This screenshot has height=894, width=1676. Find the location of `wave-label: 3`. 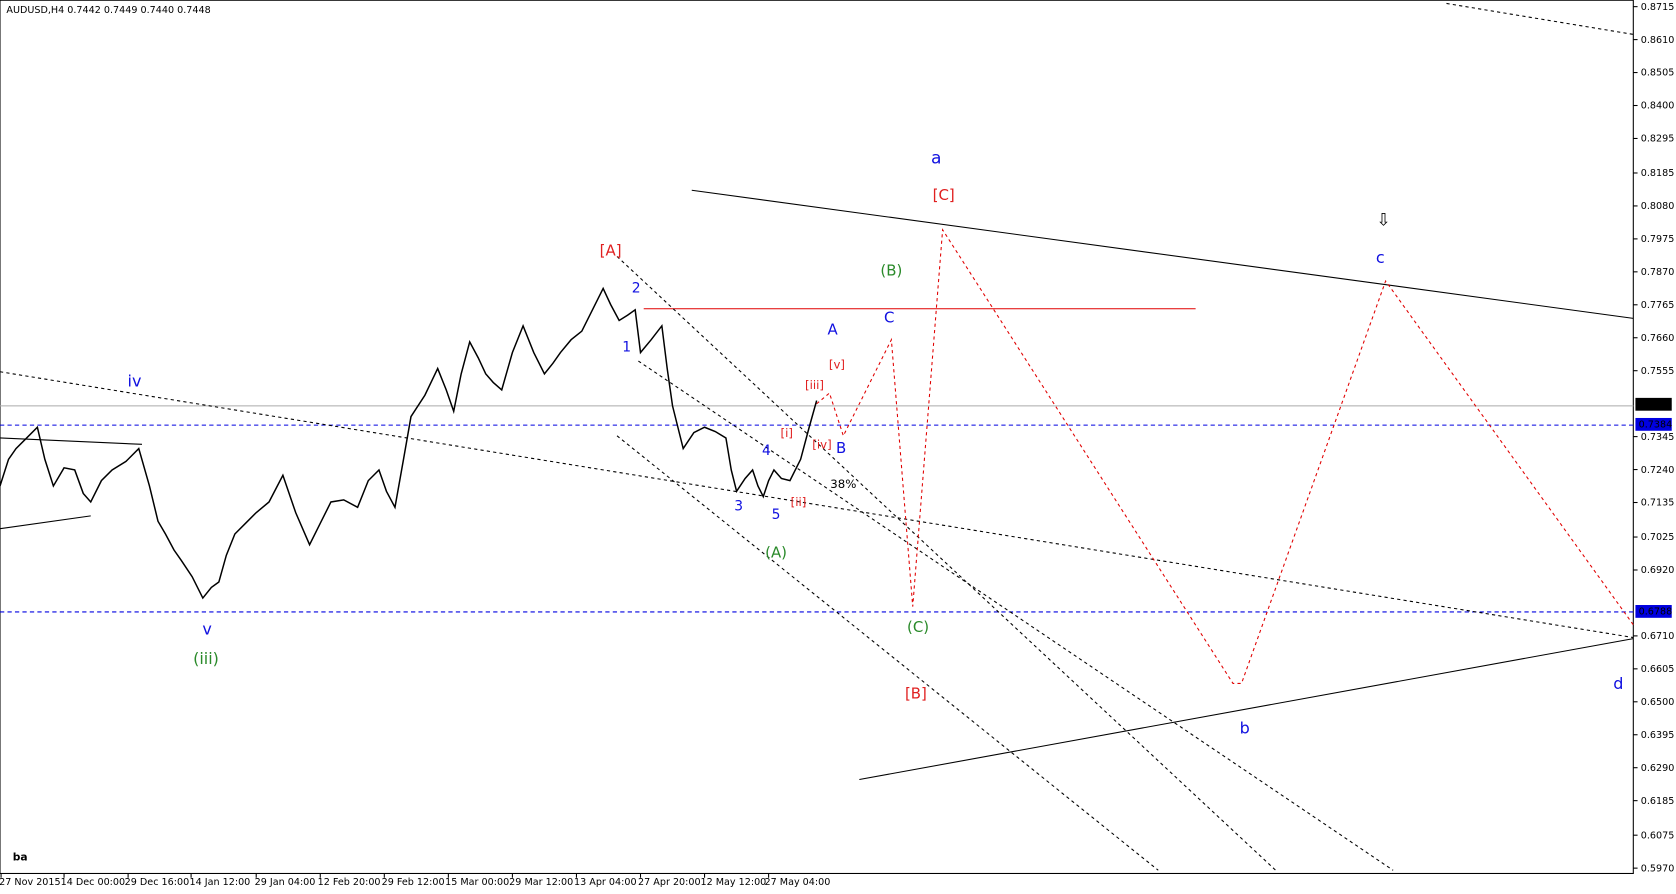

wave-label: 3 is located at coordinates (738, 507).